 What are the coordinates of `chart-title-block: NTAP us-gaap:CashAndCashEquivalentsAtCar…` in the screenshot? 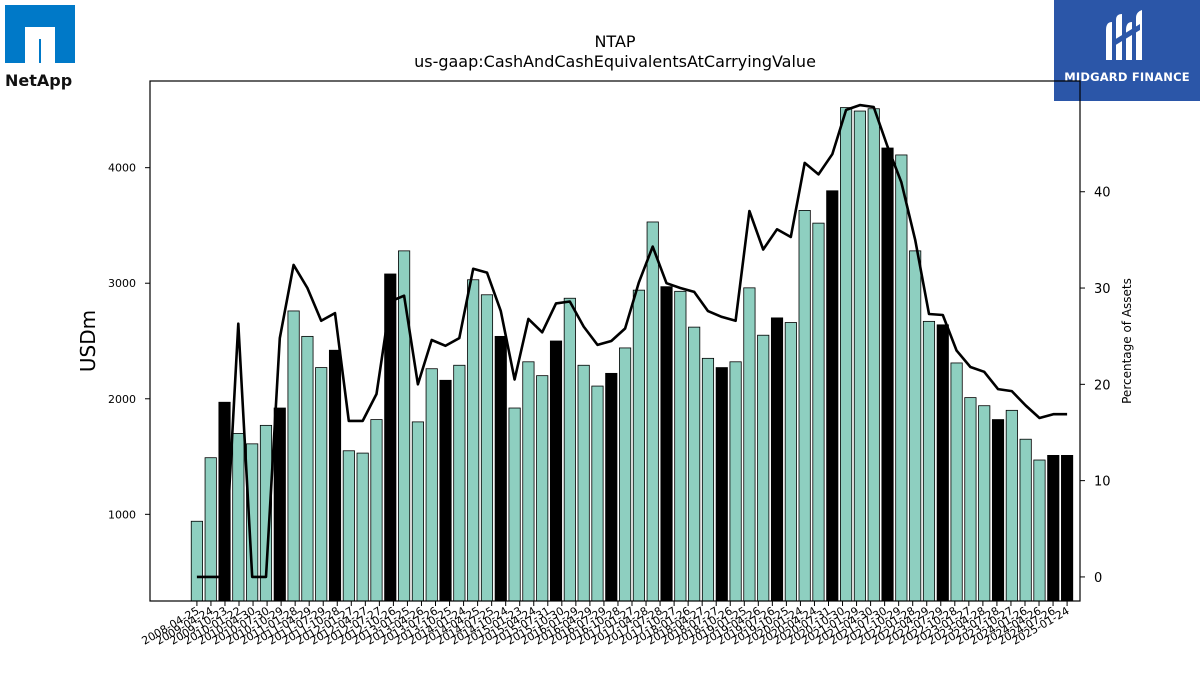 It's located at (615, 52).